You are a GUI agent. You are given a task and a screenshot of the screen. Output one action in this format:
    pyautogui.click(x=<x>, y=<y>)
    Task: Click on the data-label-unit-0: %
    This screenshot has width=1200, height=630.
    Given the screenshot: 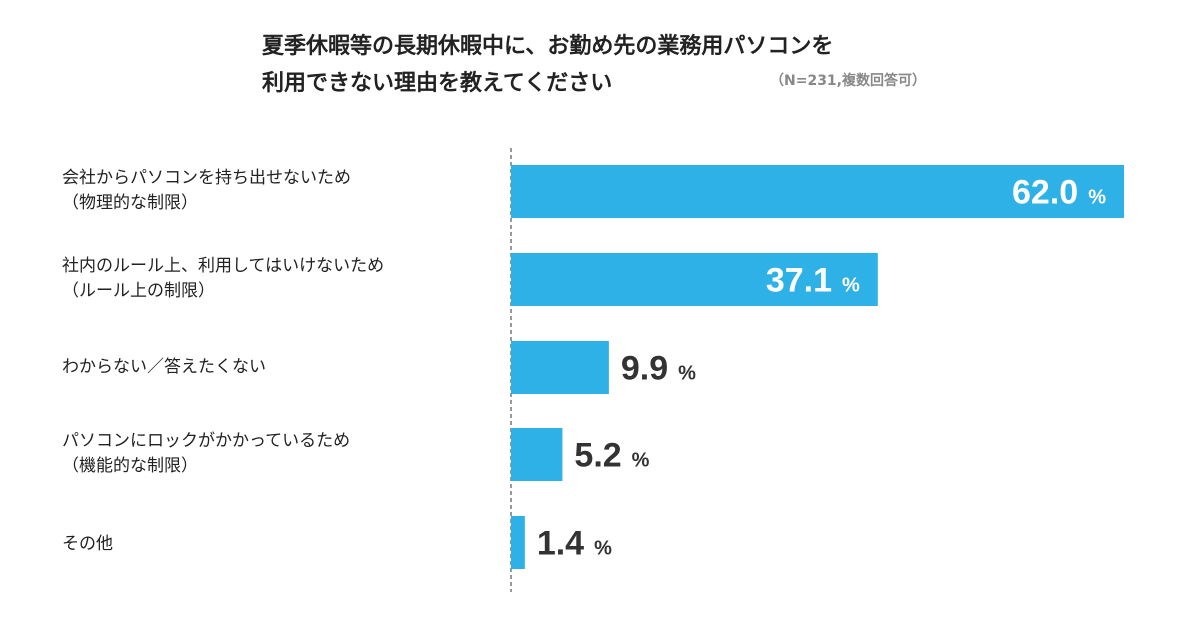 What is the action you would take?
    pyautogui.click(x=1097, y=198)
    